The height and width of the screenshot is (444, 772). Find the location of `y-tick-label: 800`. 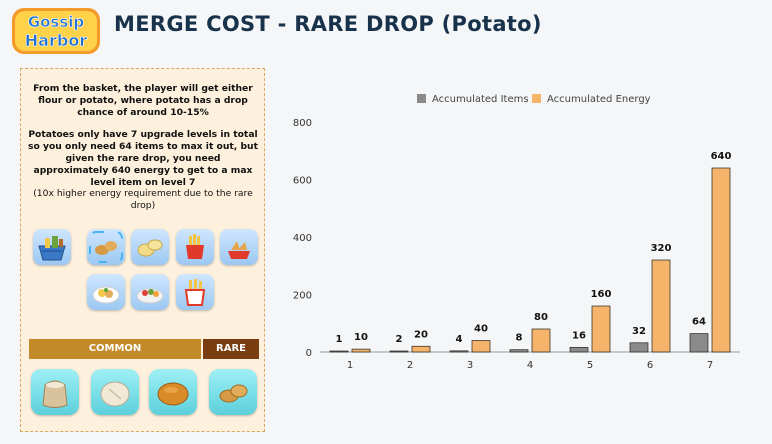

y-tick-label: 800 is located at coordinates (302, 123).